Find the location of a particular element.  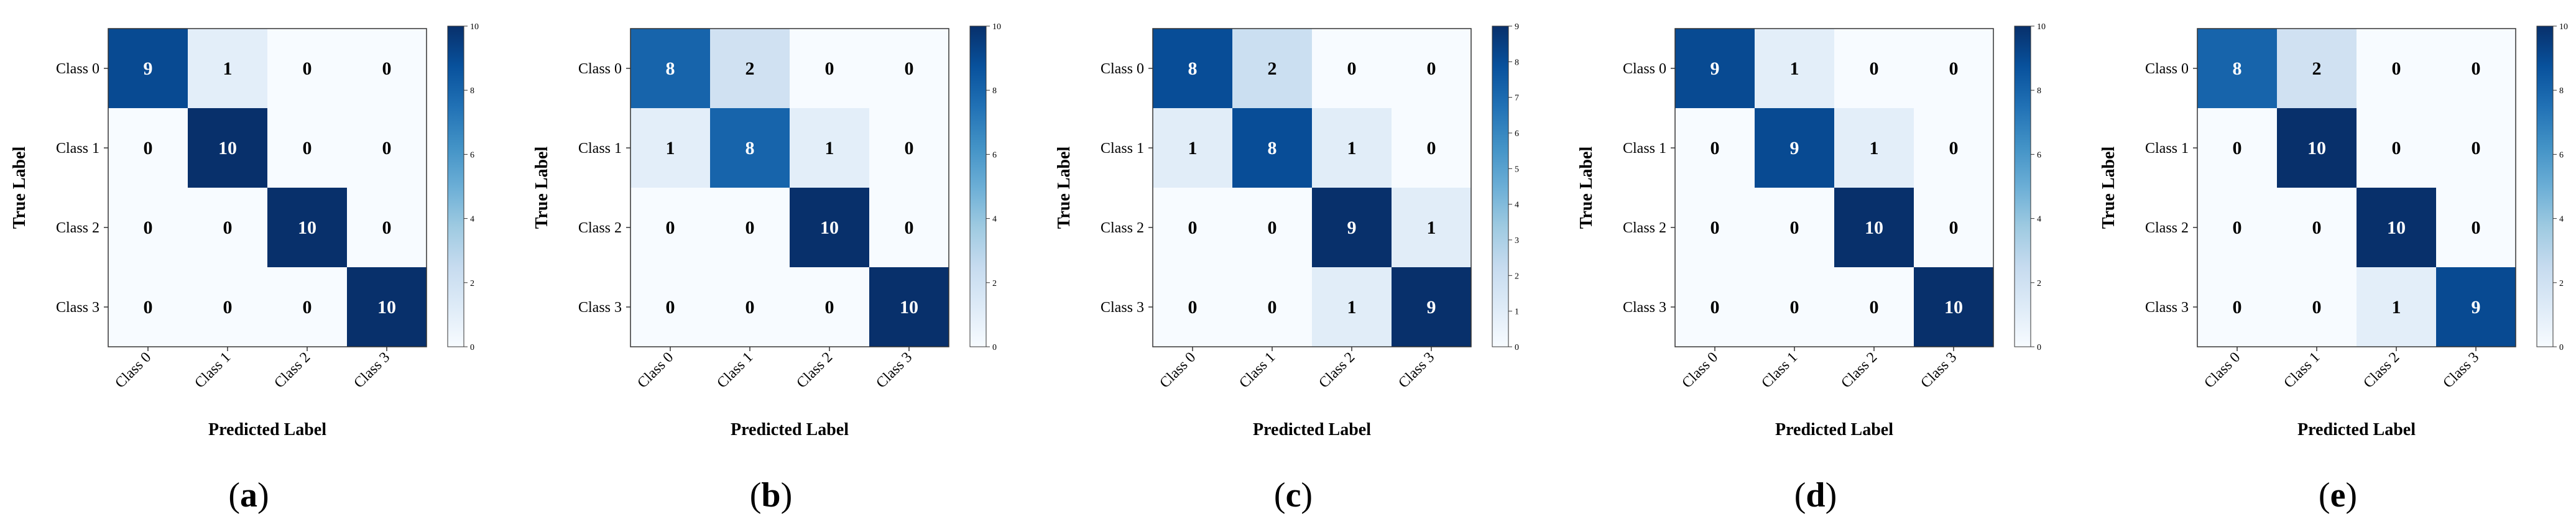

y-tick-label: Class 0 is located at coordinates (1644, 69).